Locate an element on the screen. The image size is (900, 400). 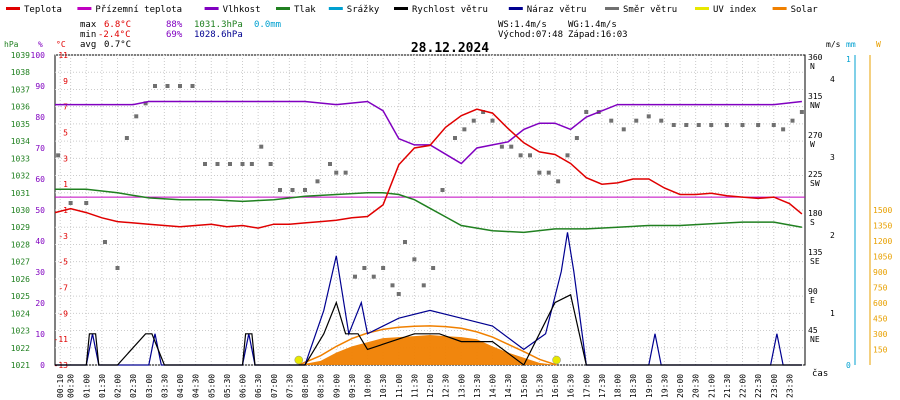
humidity-tick: 80 is located at coordinates (40, 117).